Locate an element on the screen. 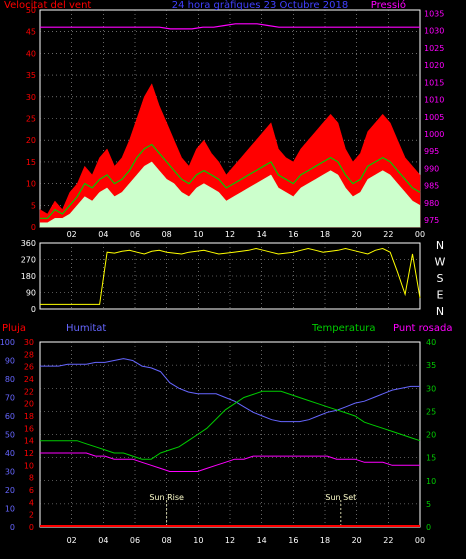  direction-tick-label: 90 is located at coordinates (31, 293).